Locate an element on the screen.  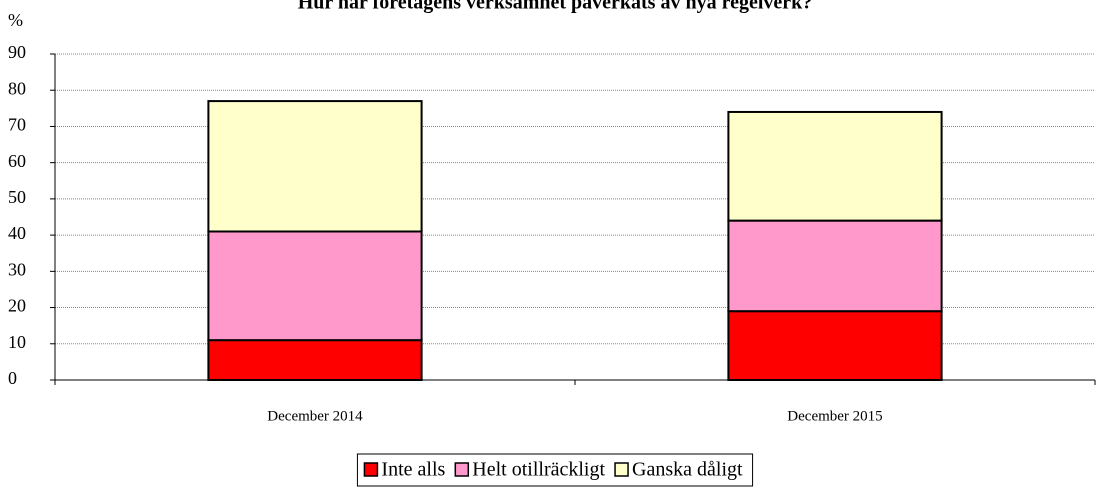
legend is located at coordinates (555, 470).